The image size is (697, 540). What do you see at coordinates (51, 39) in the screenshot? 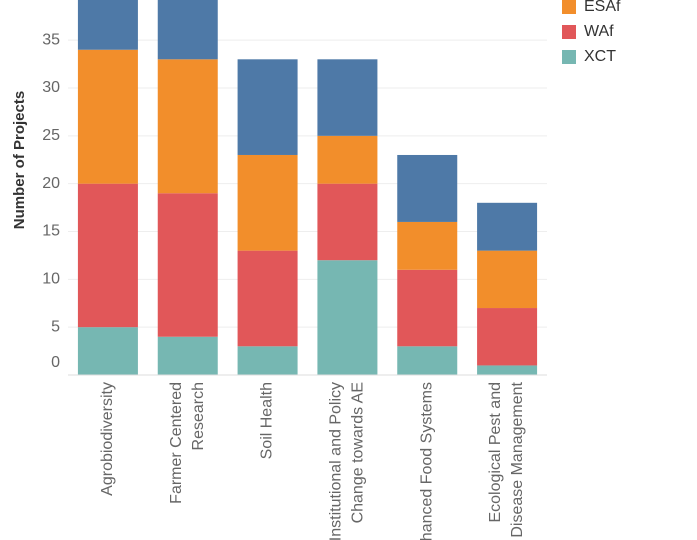
I see `y-tick-label: 35` at bounding box center [51, 39].